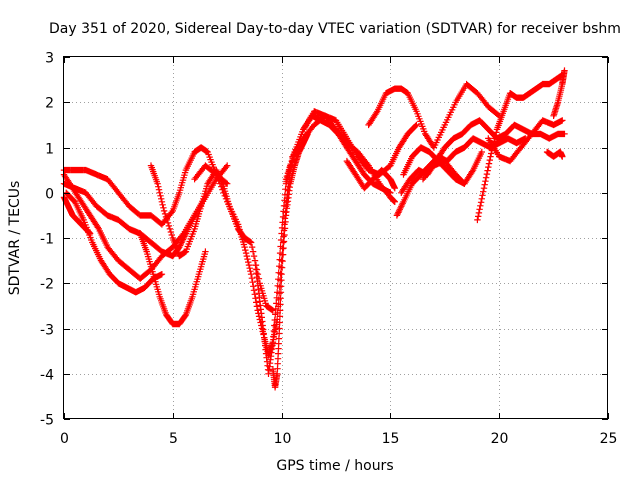  I want to click on y-tick-label: -4, so click(47, 376).